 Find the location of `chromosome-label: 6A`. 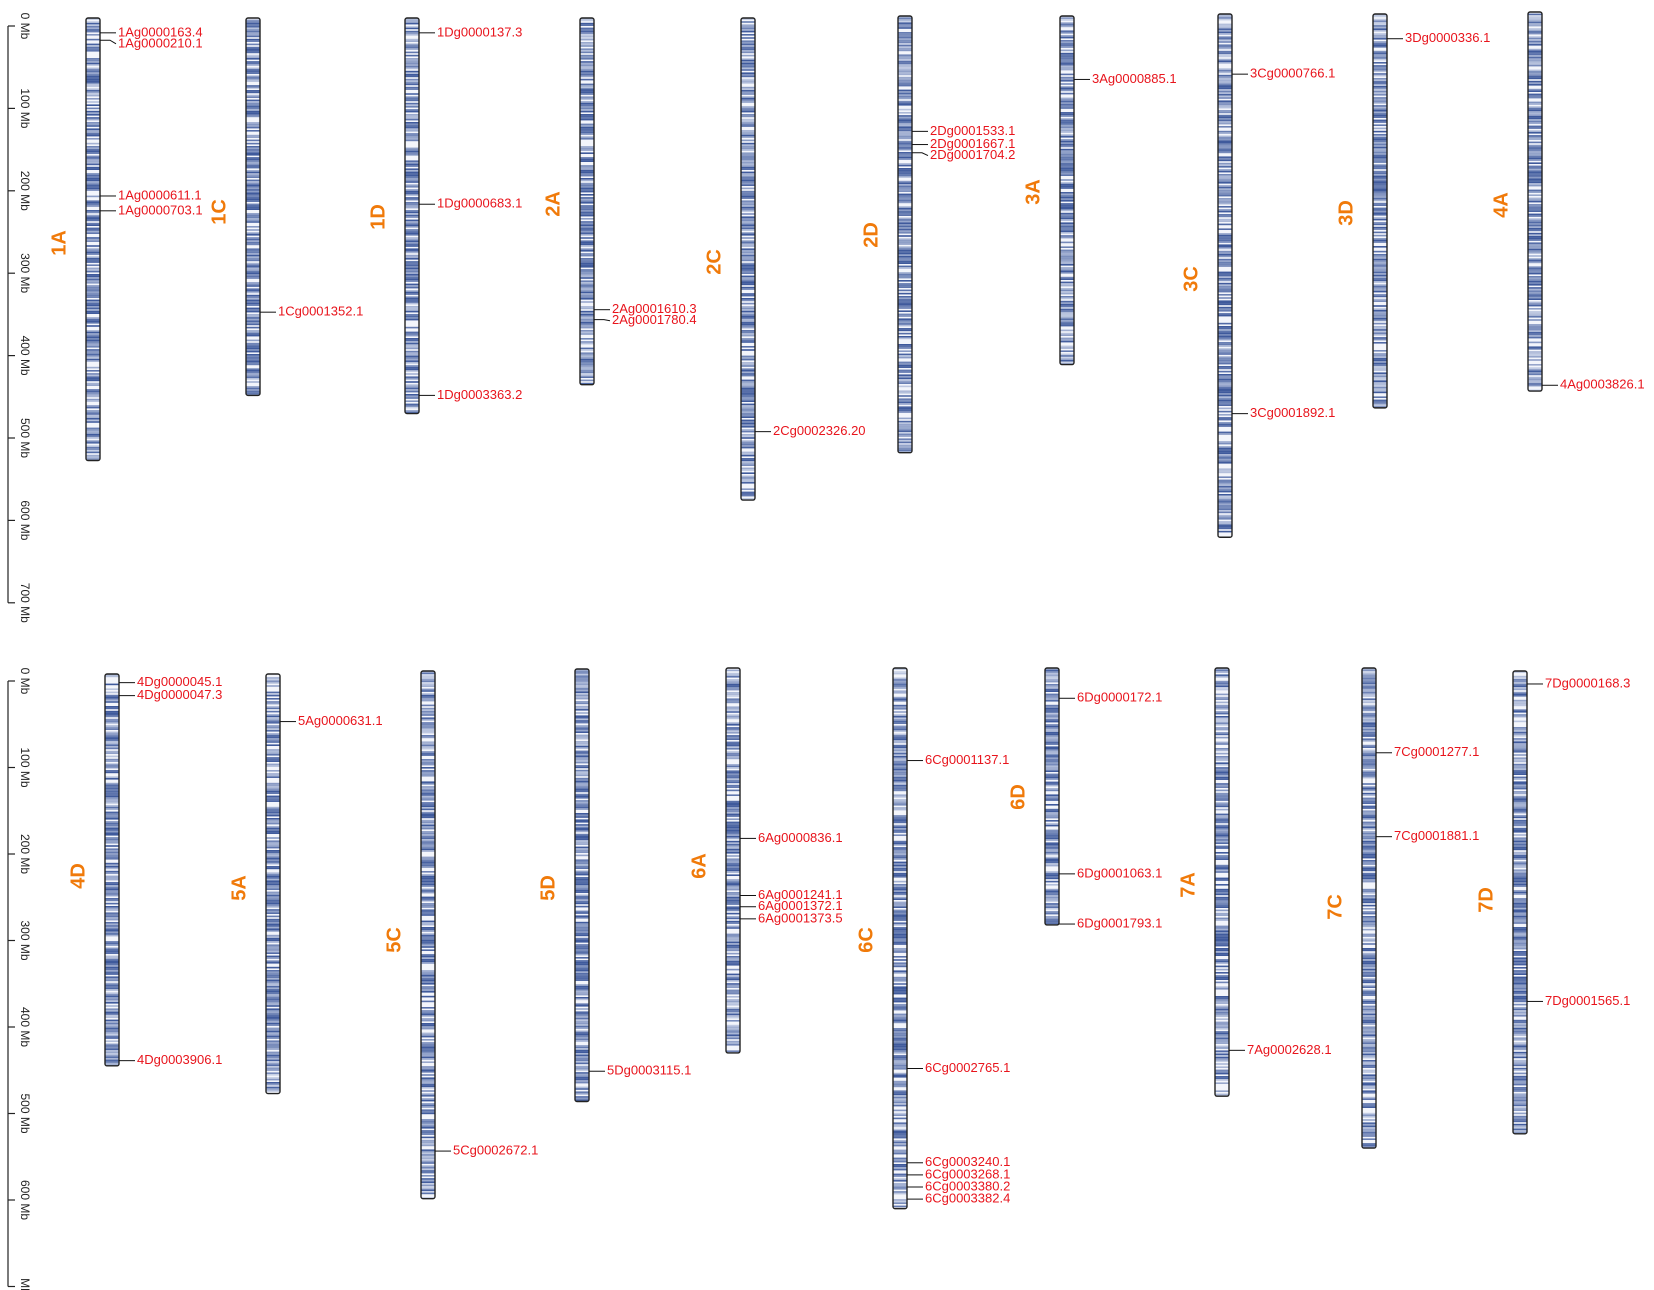

chromosome-label: 6A is located at coordinates (699, 866).